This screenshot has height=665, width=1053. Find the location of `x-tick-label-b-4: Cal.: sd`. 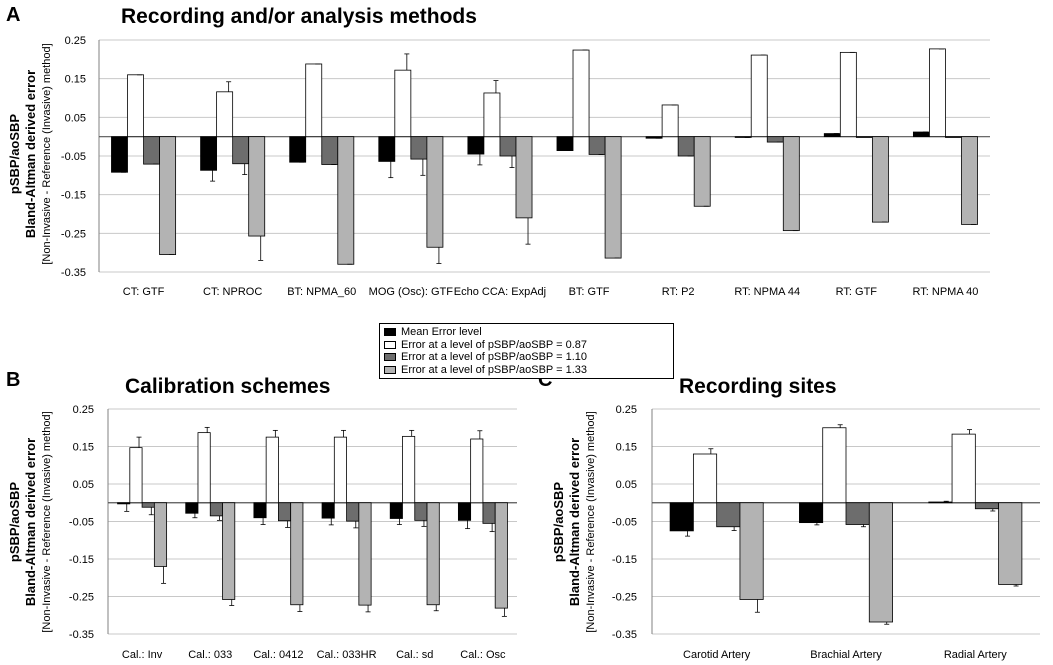

x-tick-label-b-4: Cal.: sd is located at coordinates (414, 655).